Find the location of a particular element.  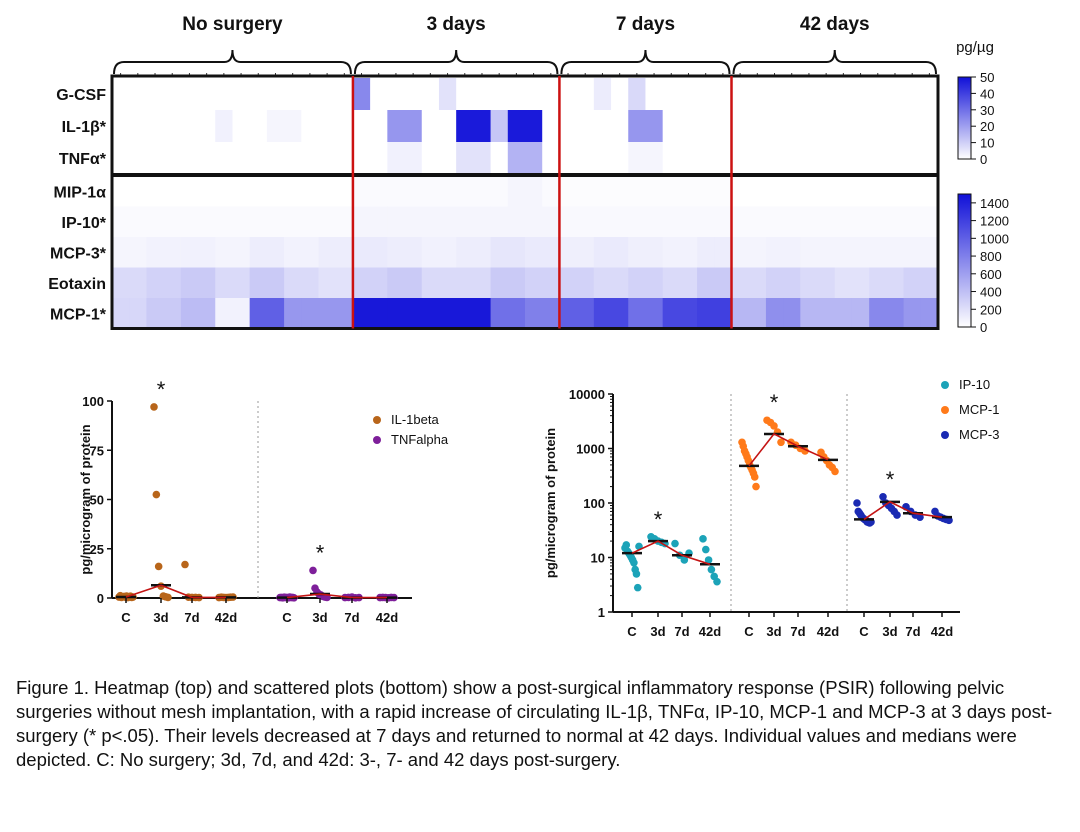

heatmap-top-row-label: G-CSF is located at coordinates (81, 95).